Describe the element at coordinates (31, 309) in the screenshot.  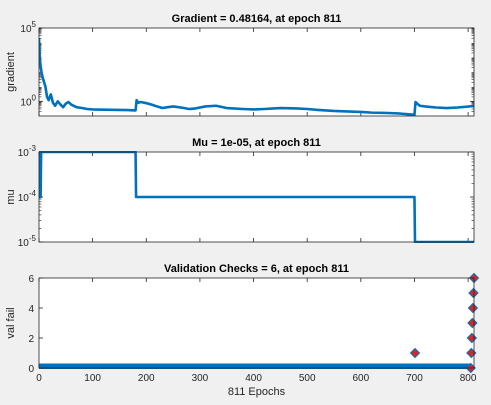
I see `y-tick-label: 4` at that location.